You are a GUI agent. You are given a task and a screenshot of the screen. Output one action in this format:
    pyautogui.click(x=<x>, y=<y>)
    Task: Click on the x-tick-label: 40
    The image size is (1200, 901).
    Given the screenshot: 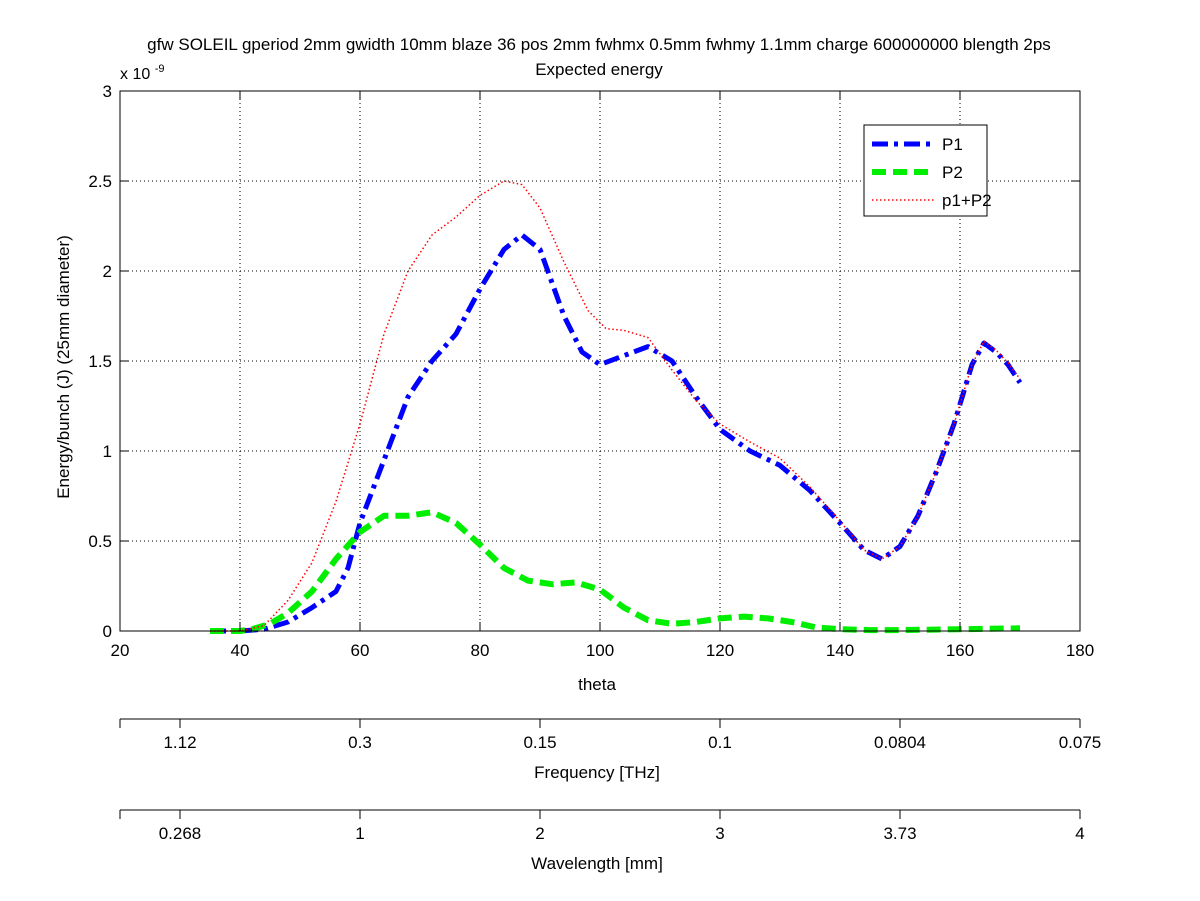 What is the action you would take?
    pyautogui.click(x=240, y=650)
    